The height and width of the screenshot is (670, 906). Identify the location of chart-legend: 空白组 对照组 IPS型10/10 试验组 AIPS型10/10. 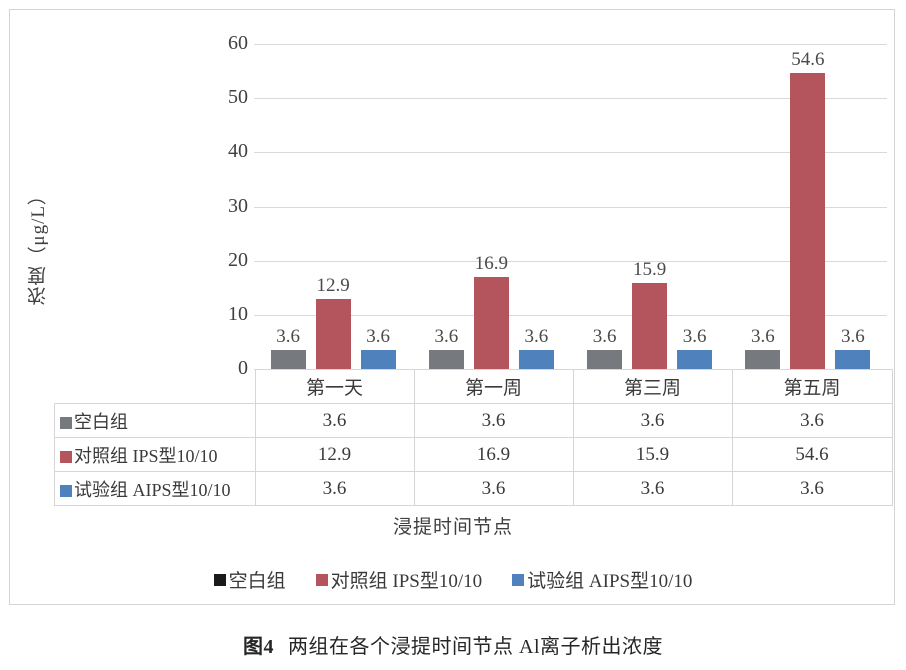
(453, 579).